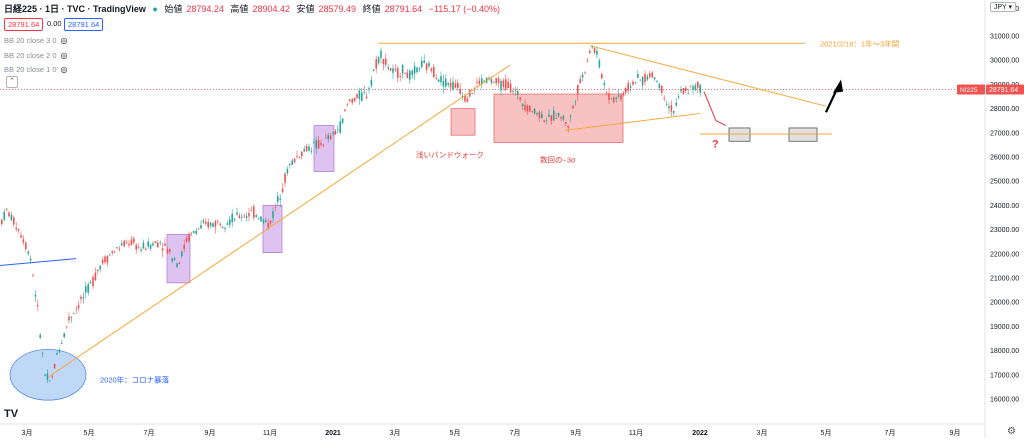 The width and height of the screenshot is (1024, 443). I want to click on high-label: 高値, so click(239, 9).